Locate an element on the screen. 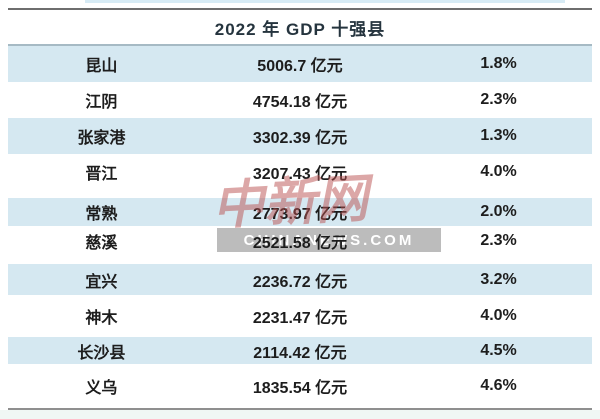  top-crop-remnant is located at coordinates (325, 1).